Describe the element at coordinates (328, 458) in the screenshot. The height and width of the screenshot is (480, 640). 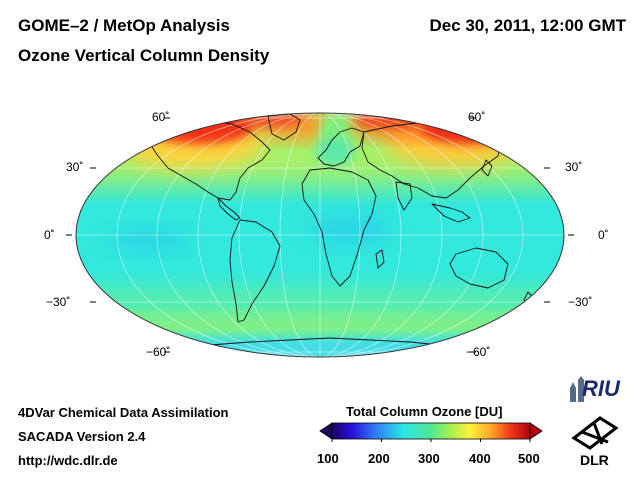
I see `colorbar-tick-100: 100` at that location.